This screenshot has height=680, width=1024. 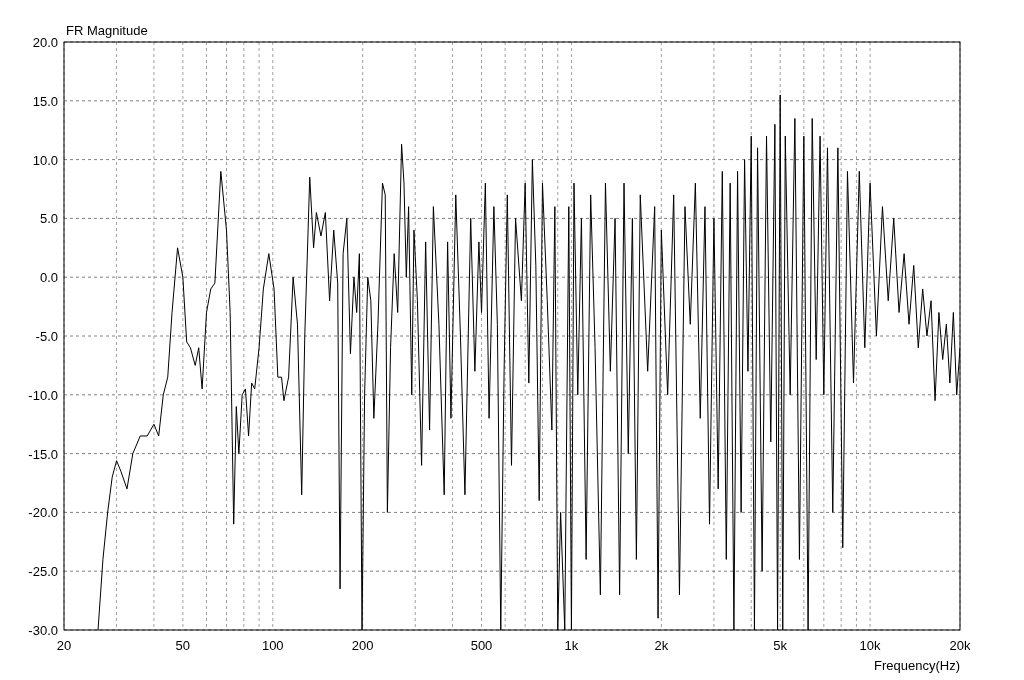 I want to click on y-tick-label: -10.0, so click(x=43, y=395).